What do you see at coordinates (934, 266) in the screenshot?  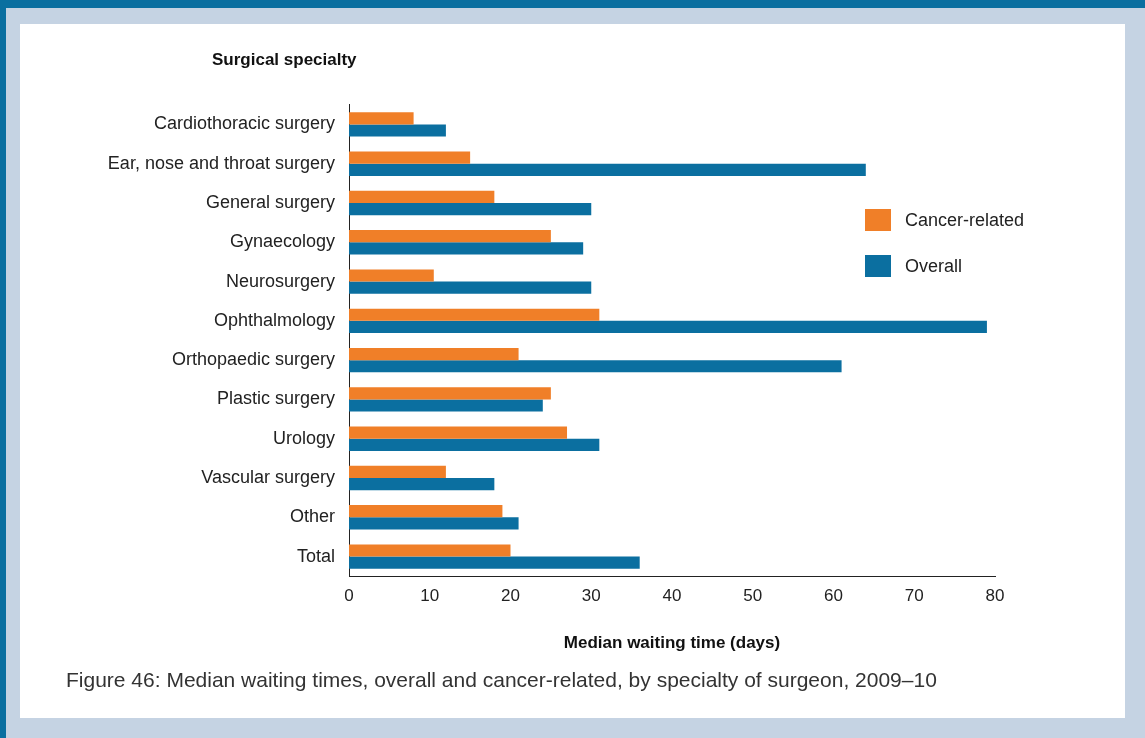 I see `legend-label: Overall` at bounding box center [934, 266].